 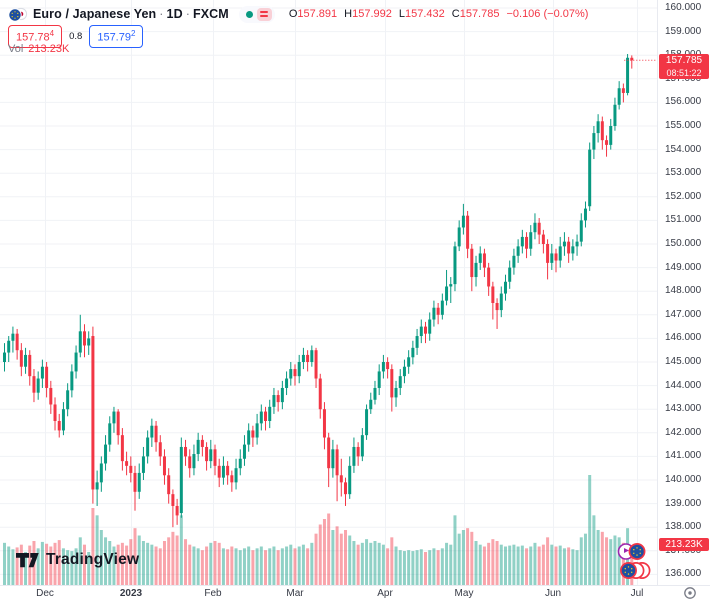 I want to click on price-tick-label: 147.000, so click(x=683, y=314).